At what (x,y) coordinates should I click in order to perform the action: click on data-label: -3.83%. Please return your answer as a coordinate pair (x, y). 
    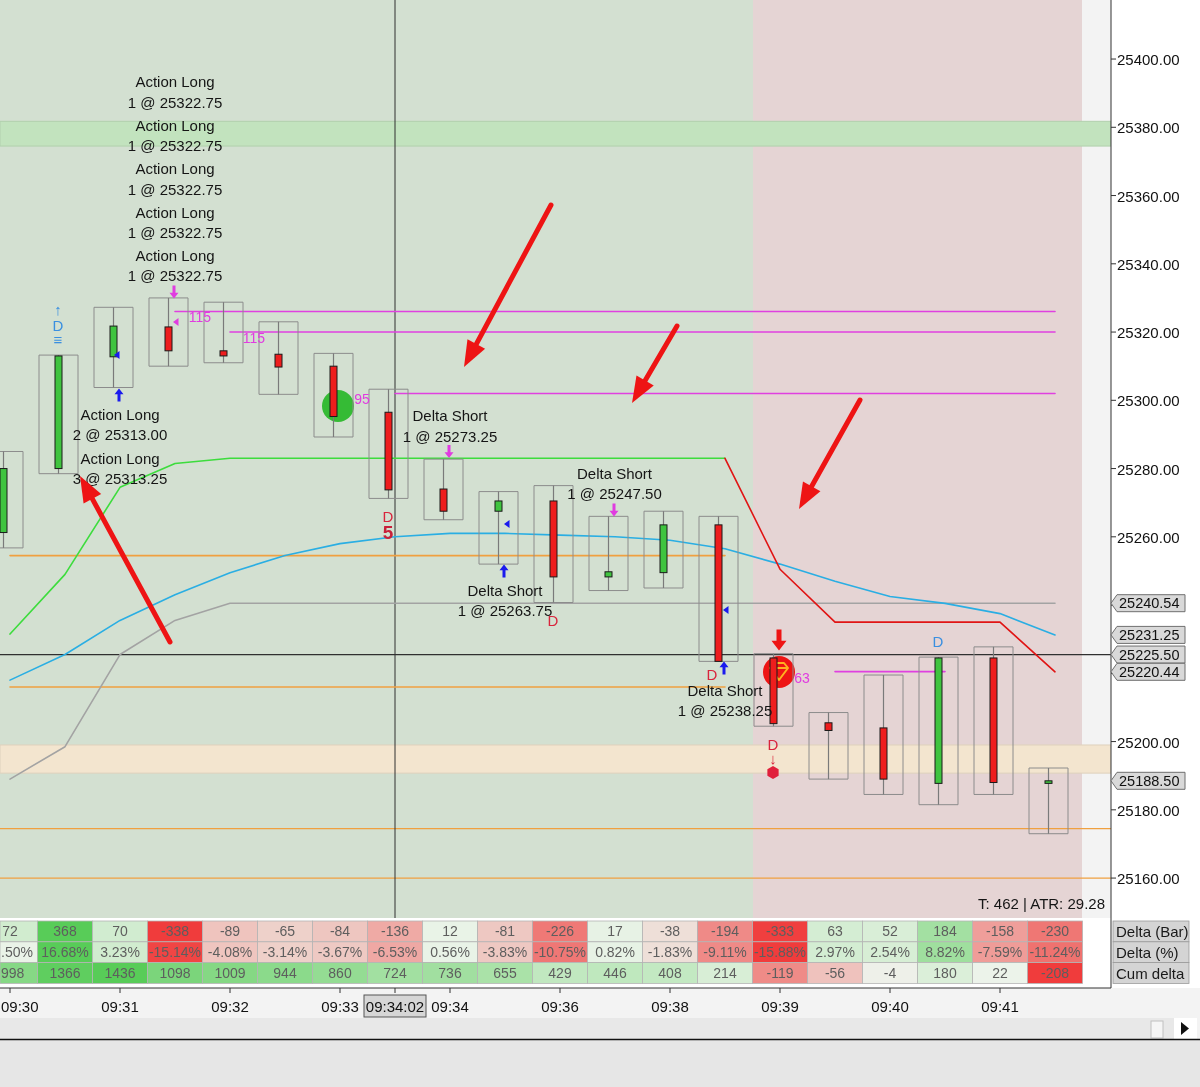
    Looking at the image, I should click on (505, 952).